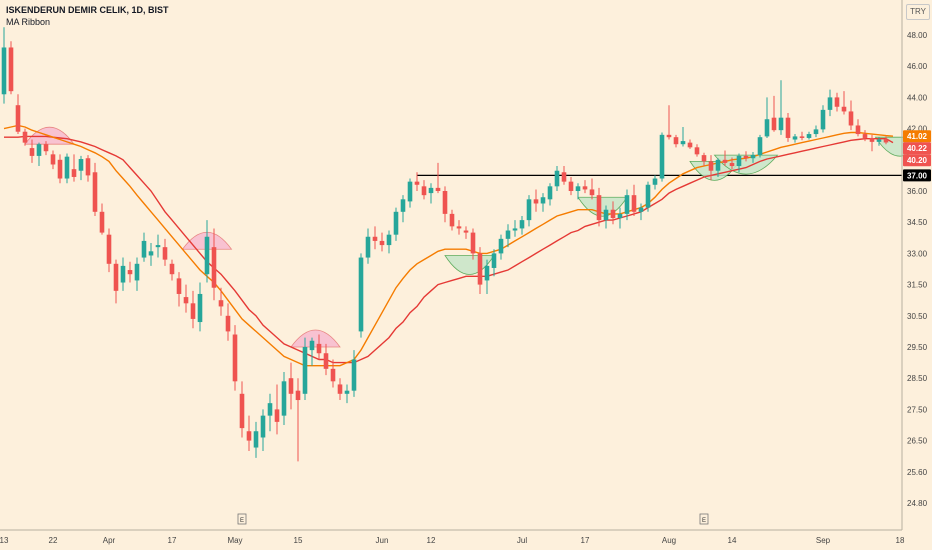 This screenshot has width=932, height=550. What do you see at coordinates (917, 160) in the screenshot?
I see `price-label-text: 40.20` at bounding box center [917, 160].